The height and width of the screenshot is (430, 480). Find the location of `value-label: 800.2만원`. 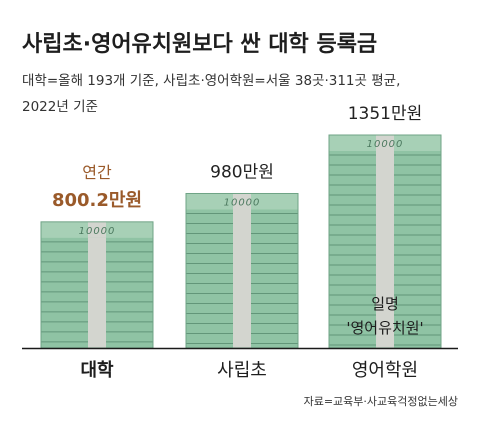

value-label: 800.2만원 is located at coordinates (97, 200).